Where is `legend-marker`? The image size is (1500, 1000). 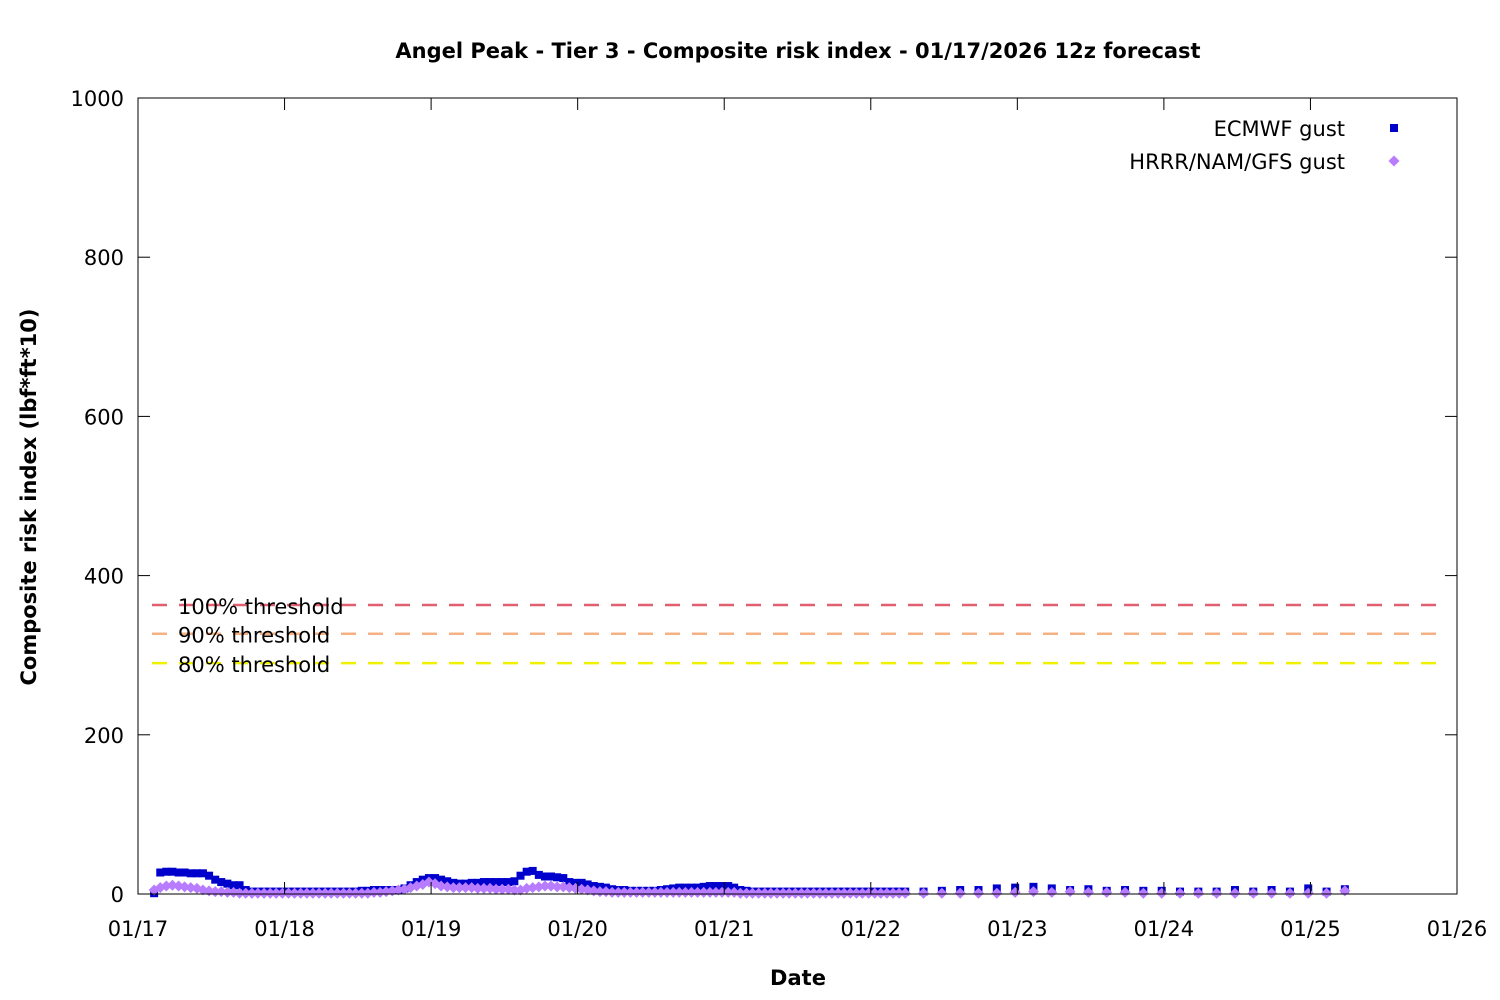
legend-marker is located at coordinates (1394, 128).